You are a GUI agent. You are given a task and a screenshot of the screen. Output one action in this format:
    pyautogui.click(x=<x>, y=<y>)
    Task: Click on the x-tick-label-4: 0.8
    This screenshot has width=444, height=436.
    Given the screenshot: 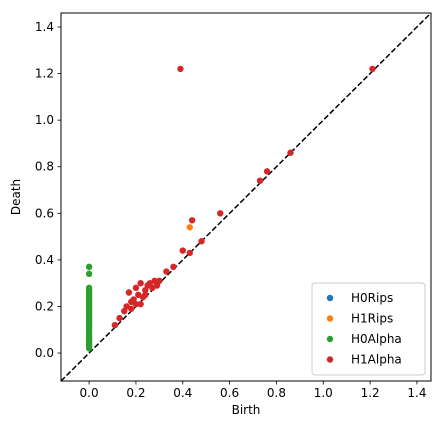 What is the action you would take?
    pyautogui.click(x=276, y=393)
    